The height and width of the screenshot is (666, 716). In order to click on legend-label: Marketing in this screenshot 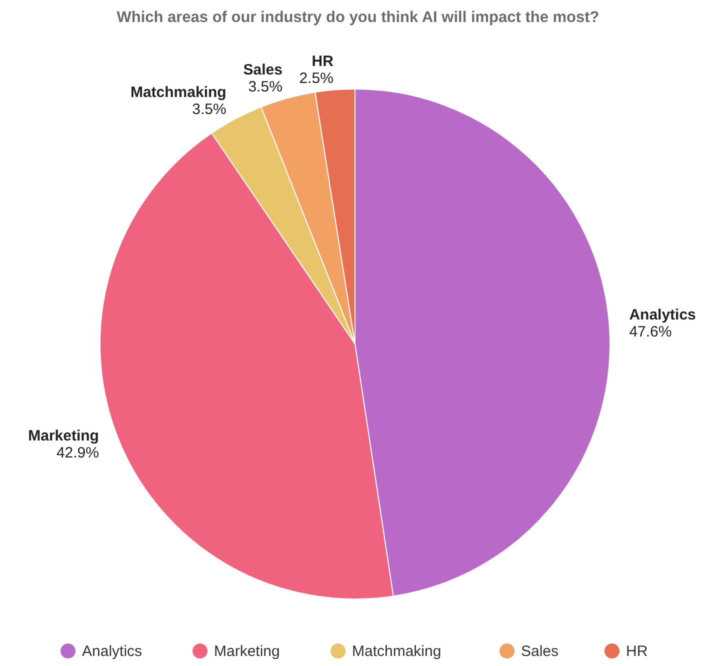, I will do `click(247, 651)`.